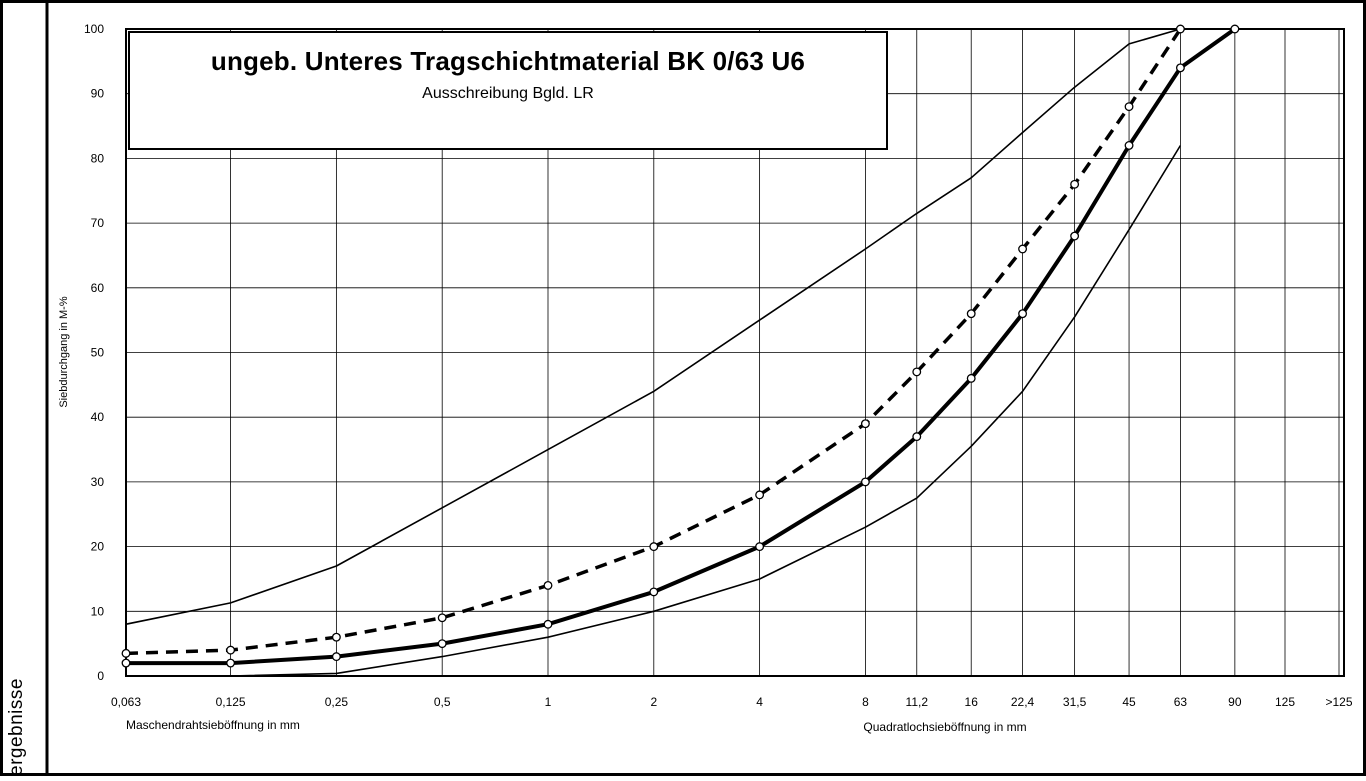 The width and height of the screenshot is (1366, 781). I want to click on x-tick-label: 16, so click(972, 702).